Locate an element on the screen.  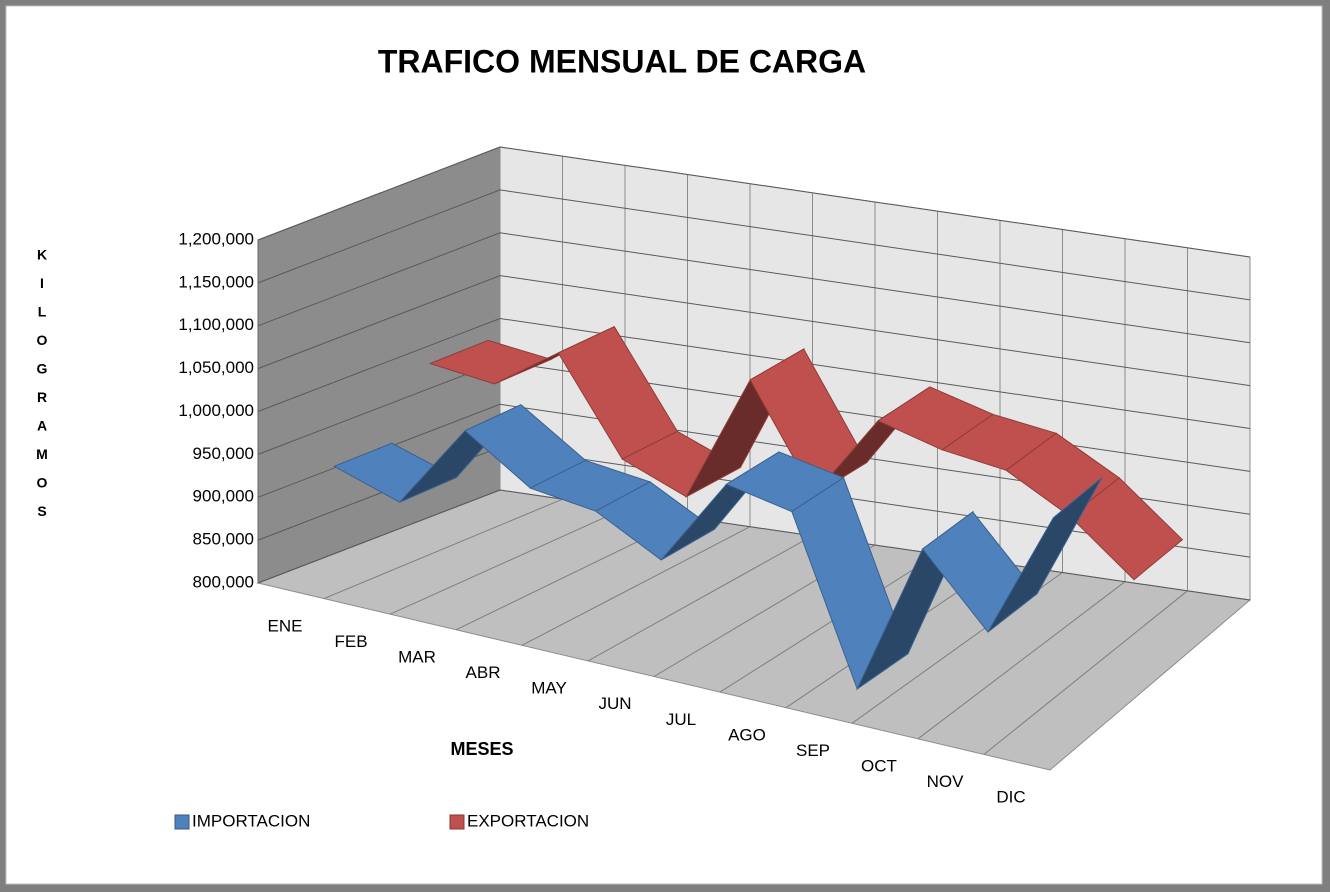
x-tick-label: ABR is located at coordinates (483, 672).